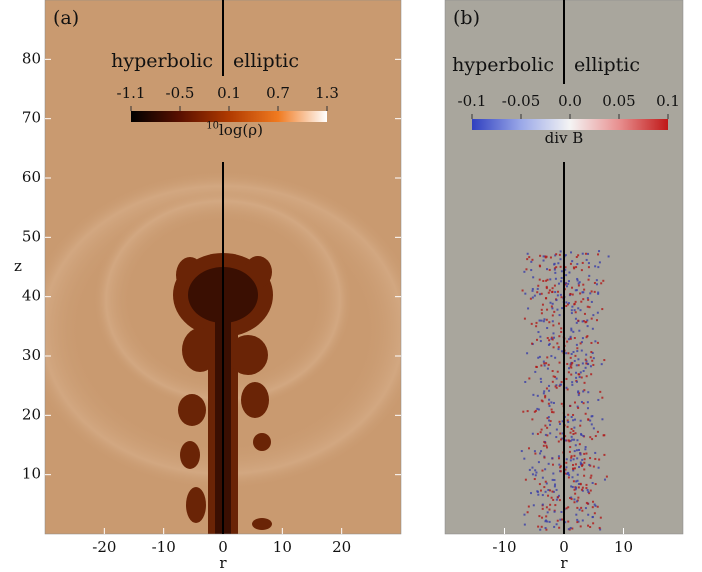 This screenshot has height=572, width=702. What do you see at coordinates (564, 138) in the screenshot?
I see `colorbar-label: div B` at bounding box center [564, 138].